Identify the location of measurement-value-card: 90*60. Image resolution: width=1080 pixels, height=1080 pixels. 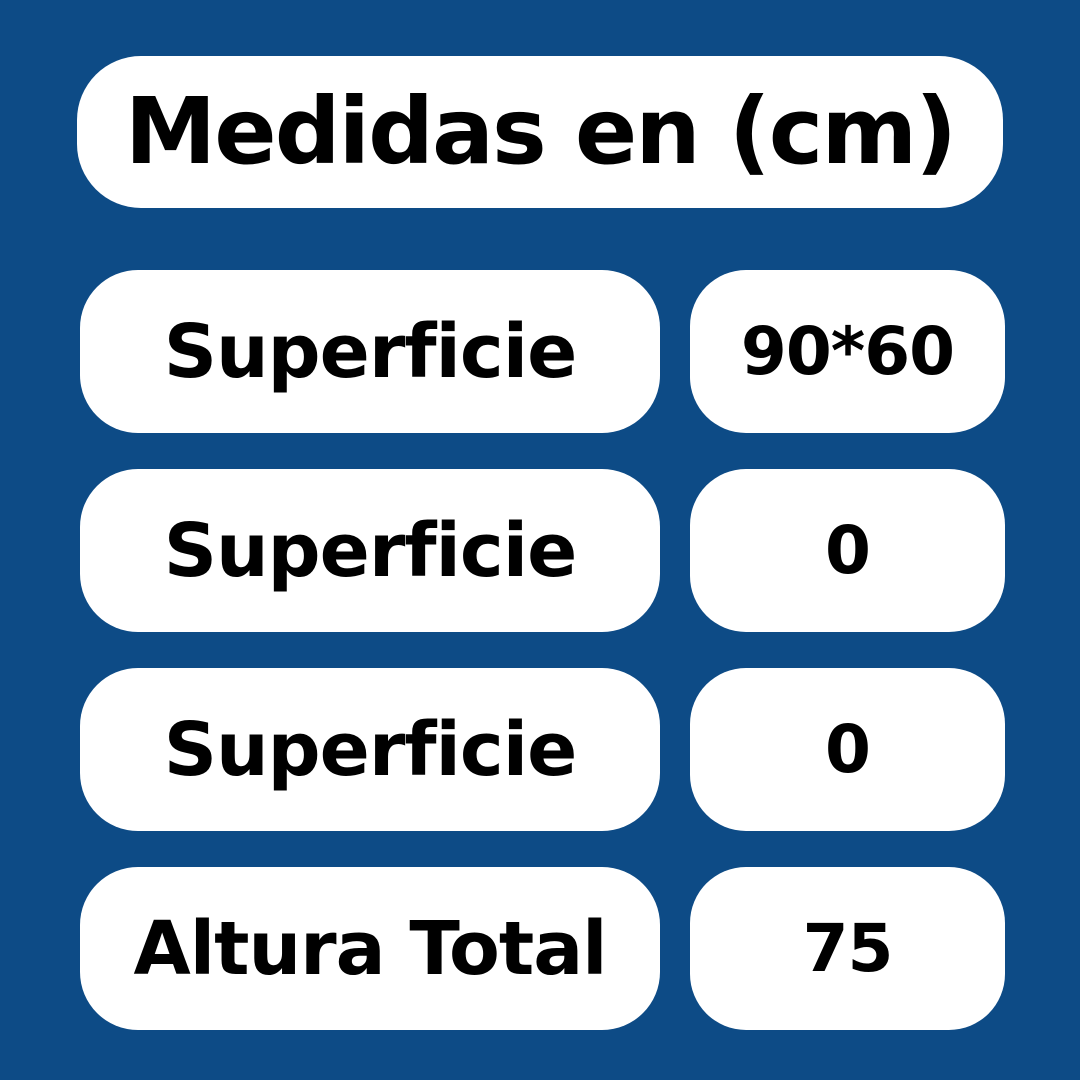
(847, 351).